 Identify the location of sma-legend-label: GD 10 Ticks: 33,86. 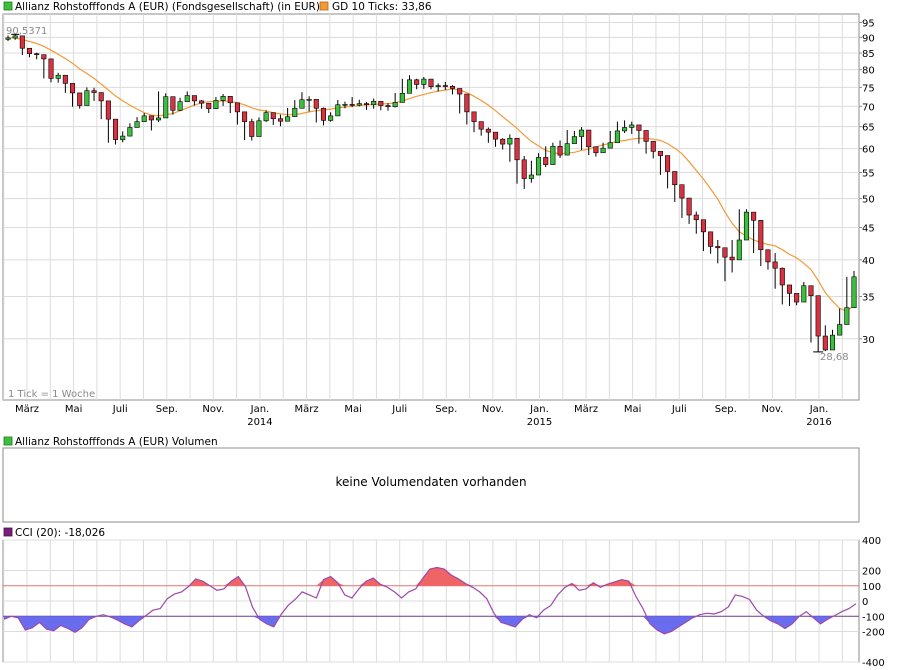
(382, 7).